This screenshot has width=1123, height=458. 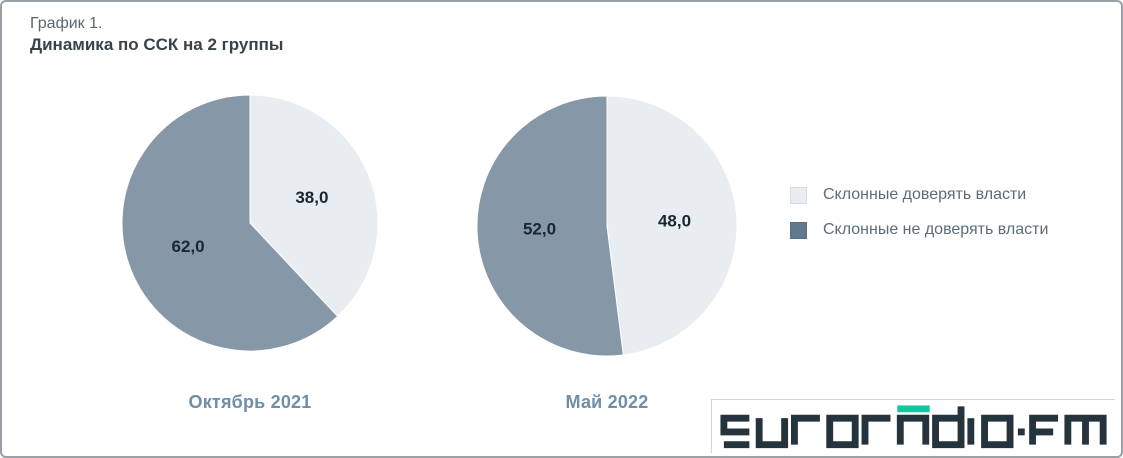 What do you see at coordinates (311, 197) in the screenshot?
I see `pie-value-label: 38,0` at bounding box center [311, 197].